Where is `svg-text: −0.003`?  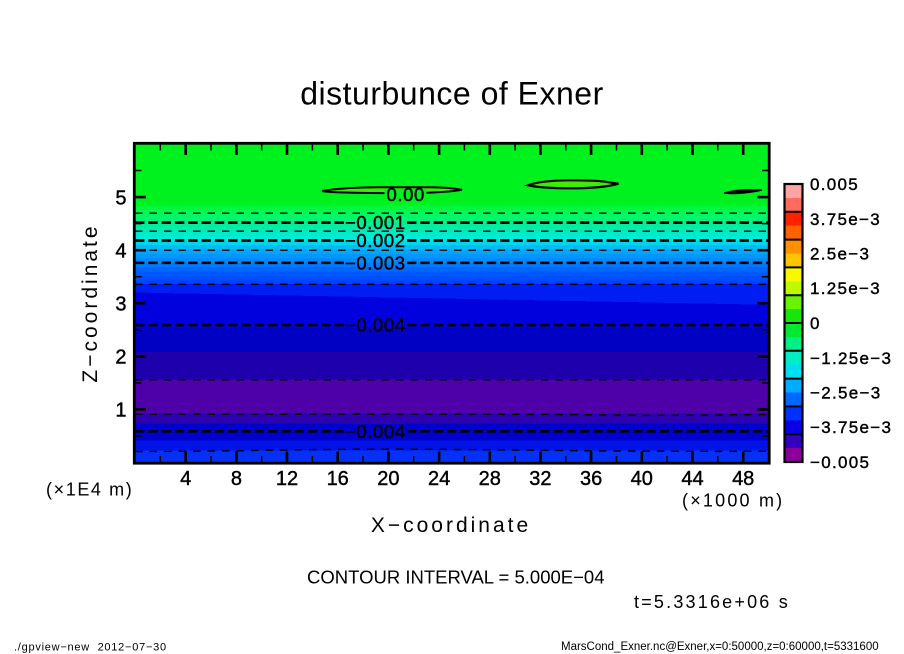 svg-text: −0.003 is located at coordinates (375, 262).